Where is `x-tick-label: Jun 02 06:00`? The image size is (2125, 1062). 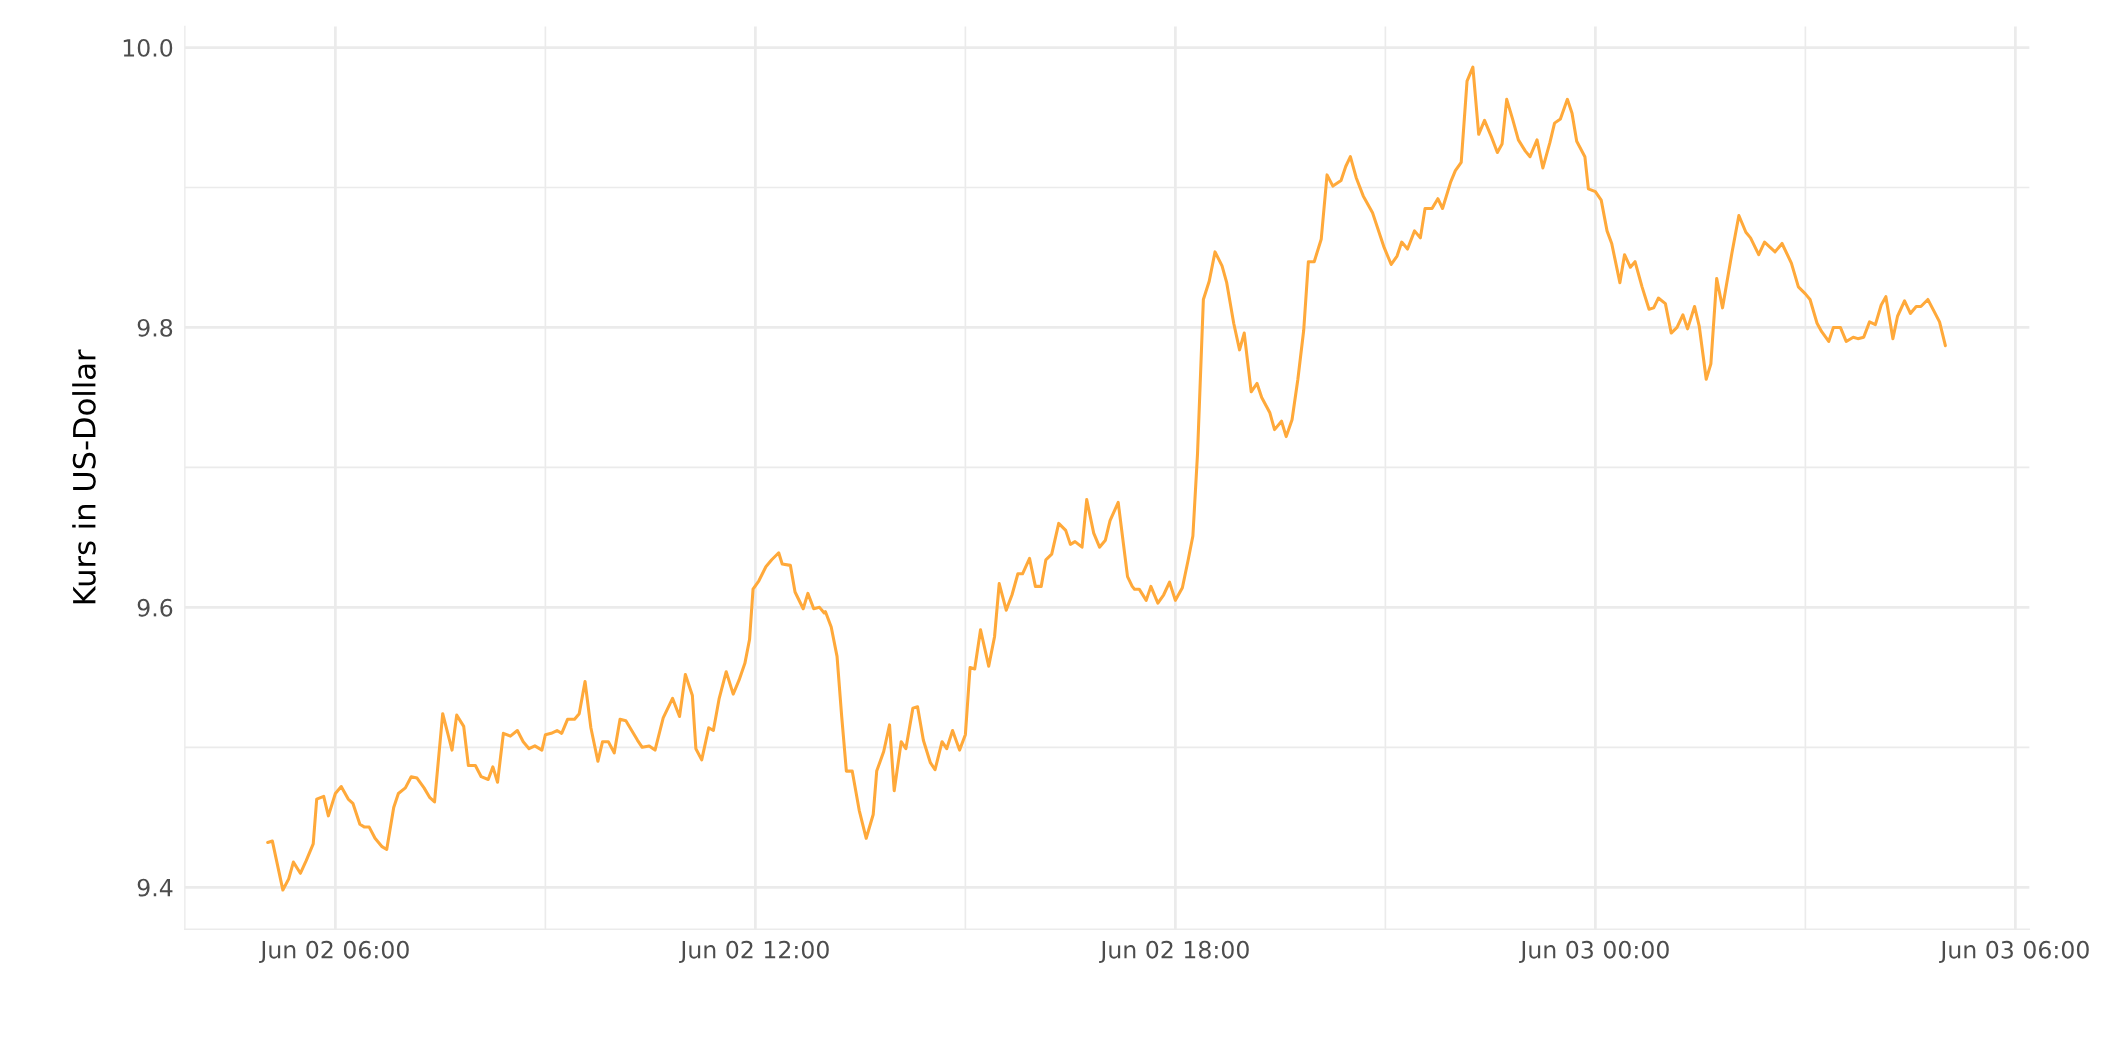
x-tick-label: Jun 02 06:00 is located at coordinates (334, 952).